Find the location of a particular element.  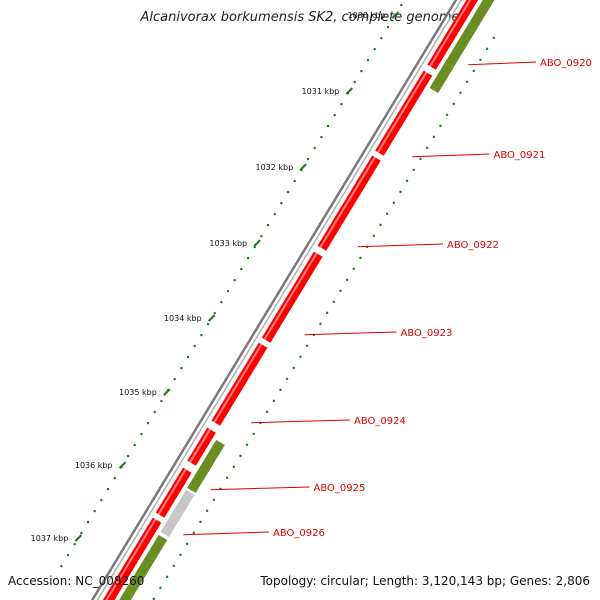

gene-label: ABO_0926 is located at coordinates (299, 533).